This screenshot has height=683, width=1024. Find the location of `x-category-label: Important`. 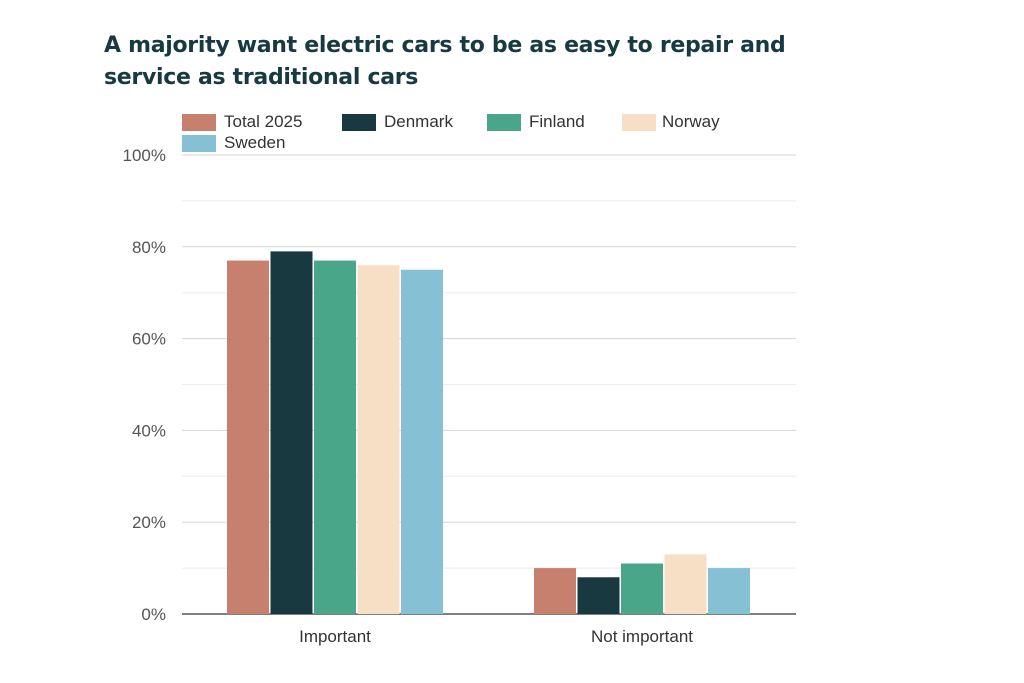

x-category-label: Important is located at coordinates (335, 636).